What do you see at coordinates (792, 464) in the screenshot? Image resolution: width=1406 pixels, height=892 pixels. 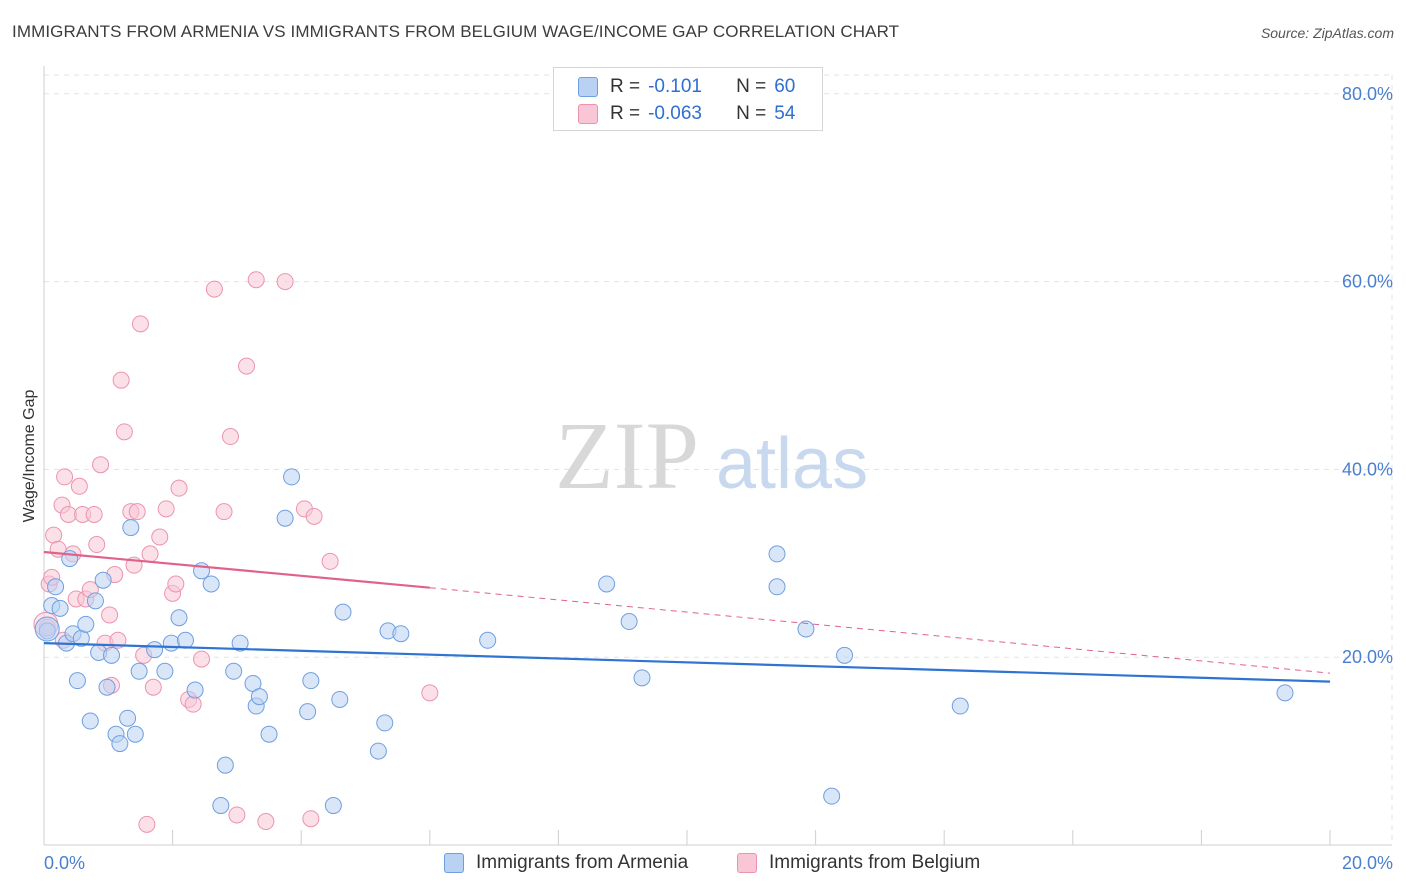 I see `watermark-atlas: atlas` at bounding box center [792, 464].